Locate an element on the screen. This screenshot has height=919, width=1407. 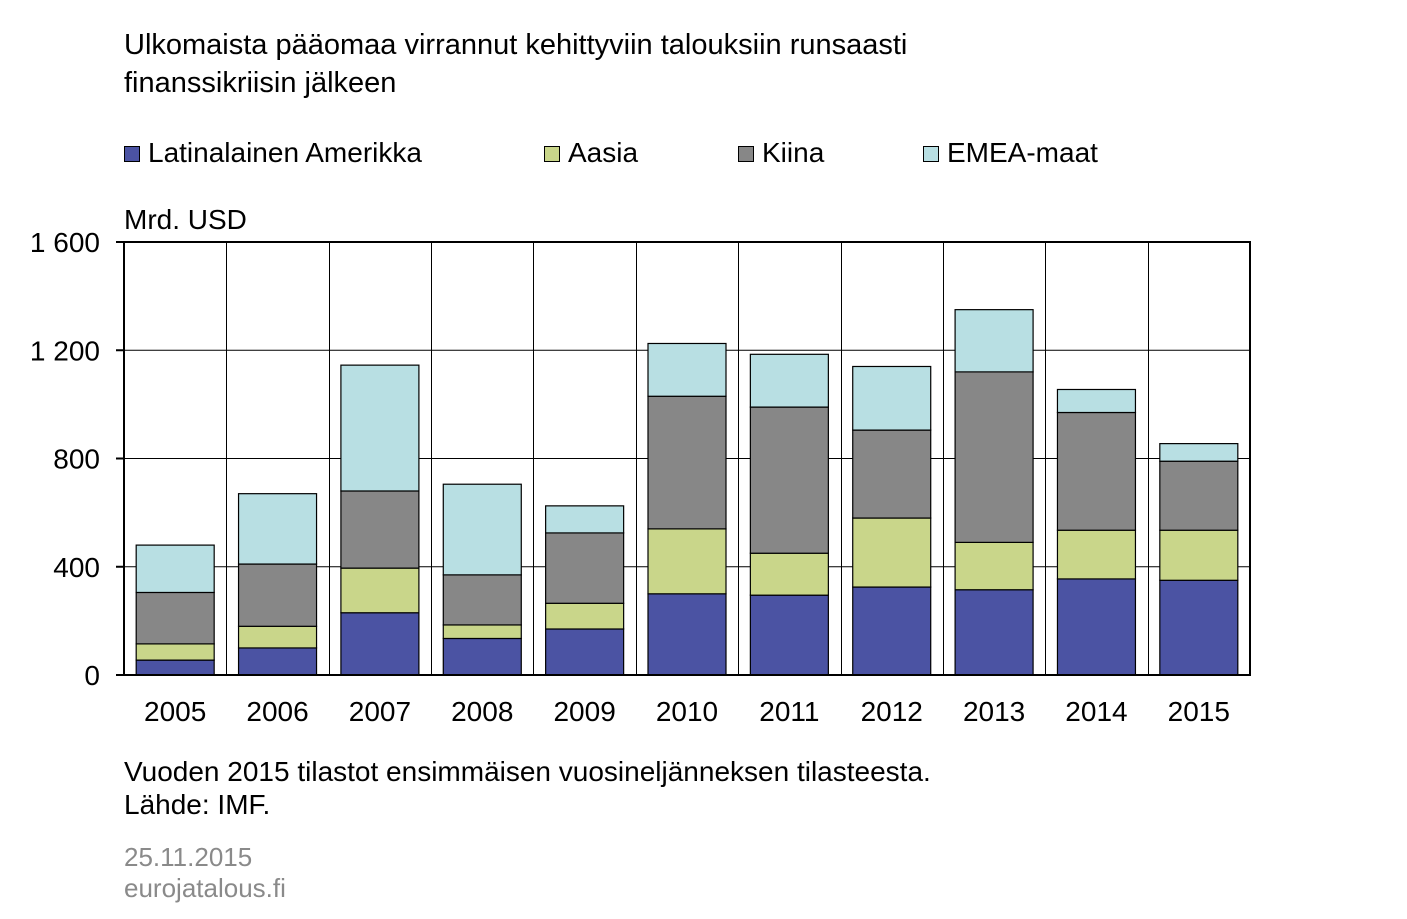
legend-swatch-asia is located at coordinates (552, 154).